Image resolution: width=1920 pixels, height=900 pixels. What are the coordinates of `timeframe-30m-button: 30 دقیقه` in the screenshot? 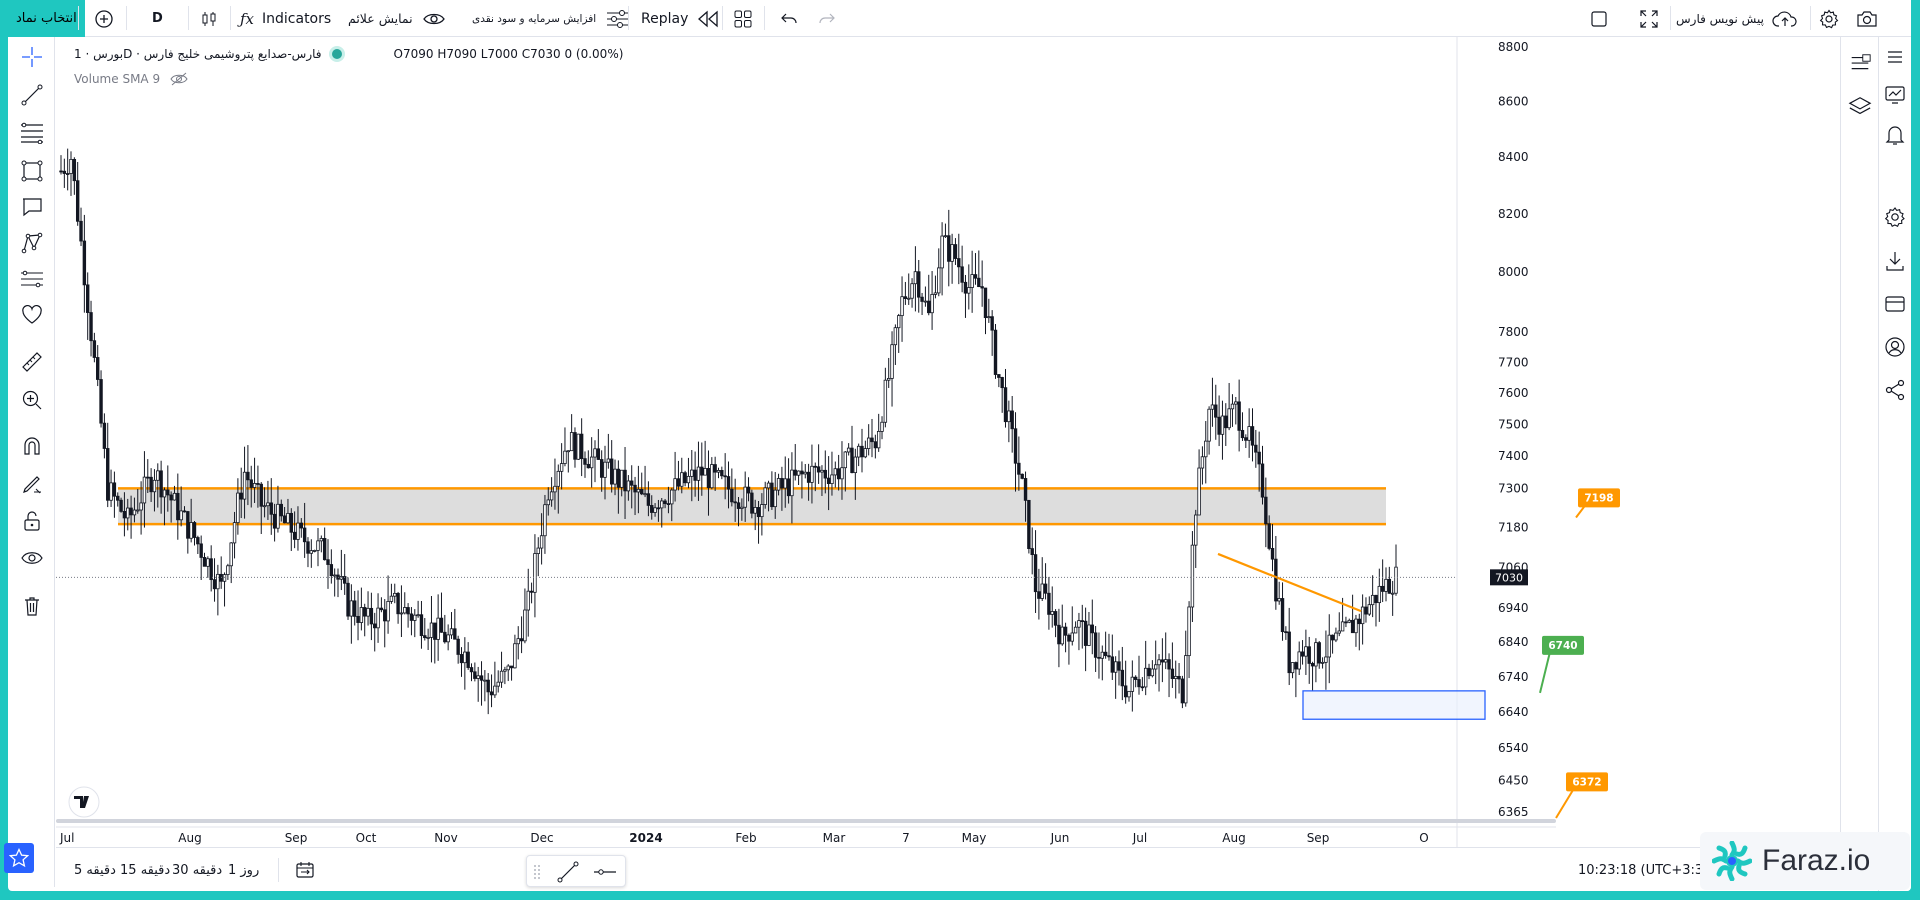 It's located at (197, 870).